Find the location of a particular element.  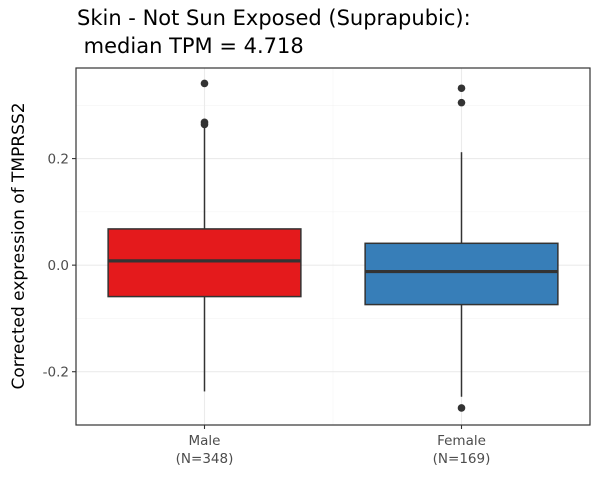

x-tick-label-male: Male is located at coordinates (205, 441).